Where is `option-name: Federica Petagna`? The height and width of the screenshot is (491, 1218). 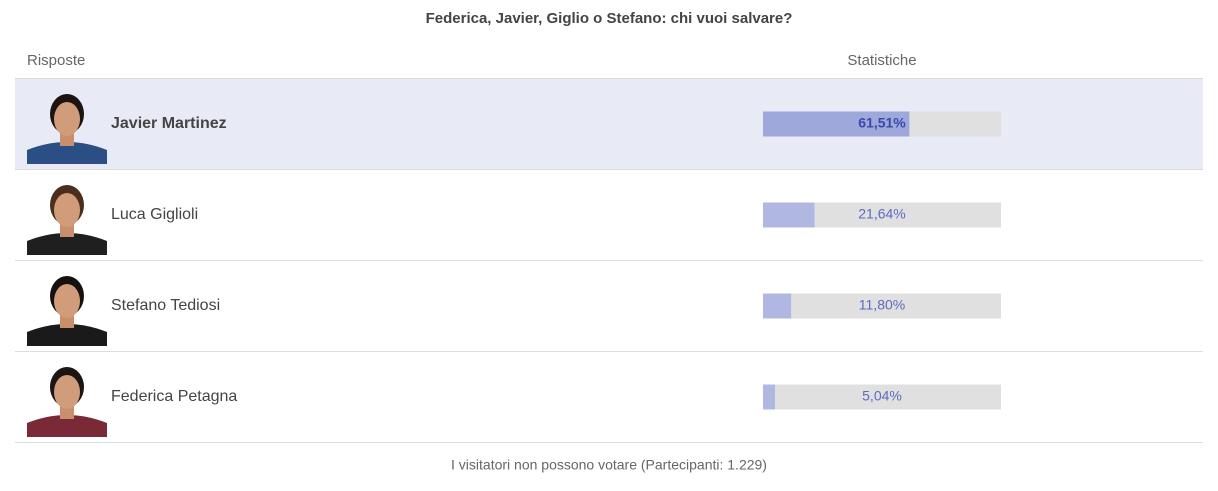 option-name: Federica Petagna is located at coordinates (174, 396).